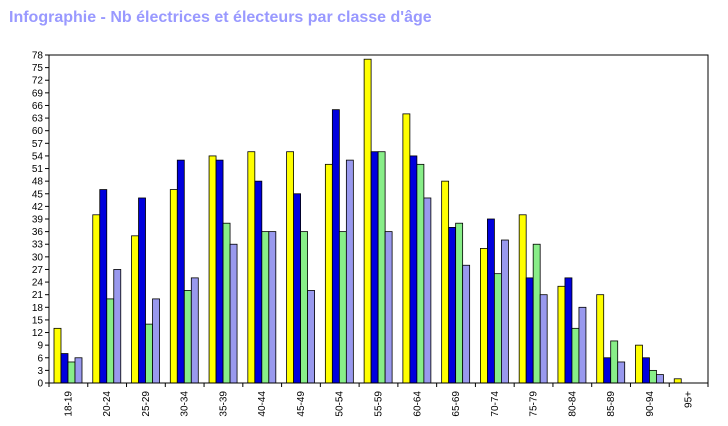 This screenshot has width=728, height=426. I want to click on x-tick-label: 65-69, so click(456, 404).